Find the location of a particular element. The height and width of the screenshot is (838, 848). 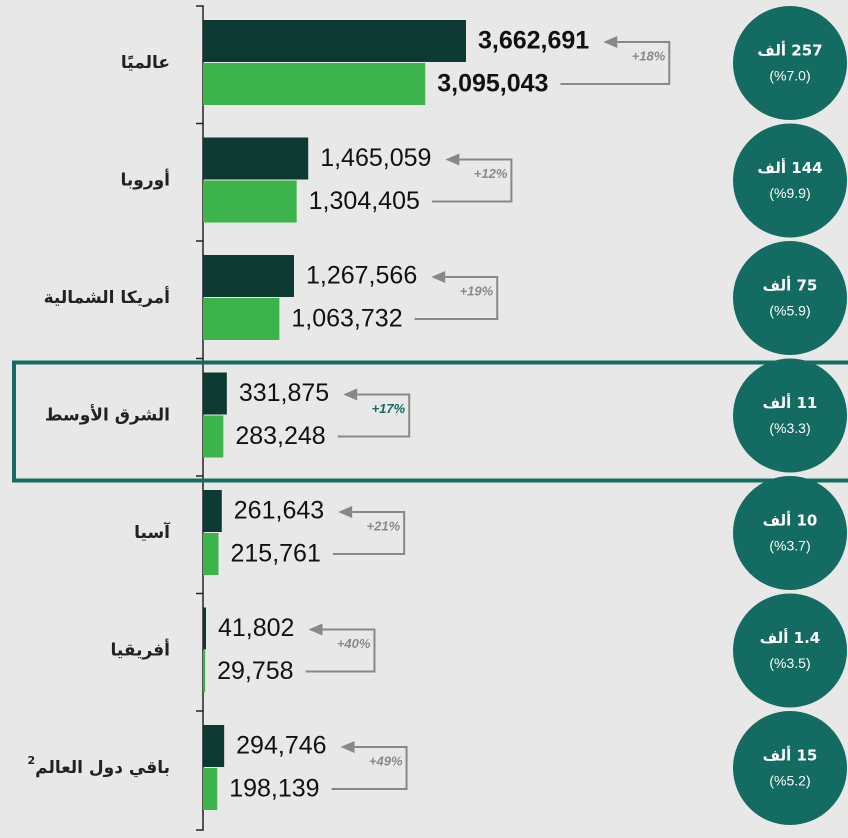

growth-label: +49% is located at coordinates (386, 760).